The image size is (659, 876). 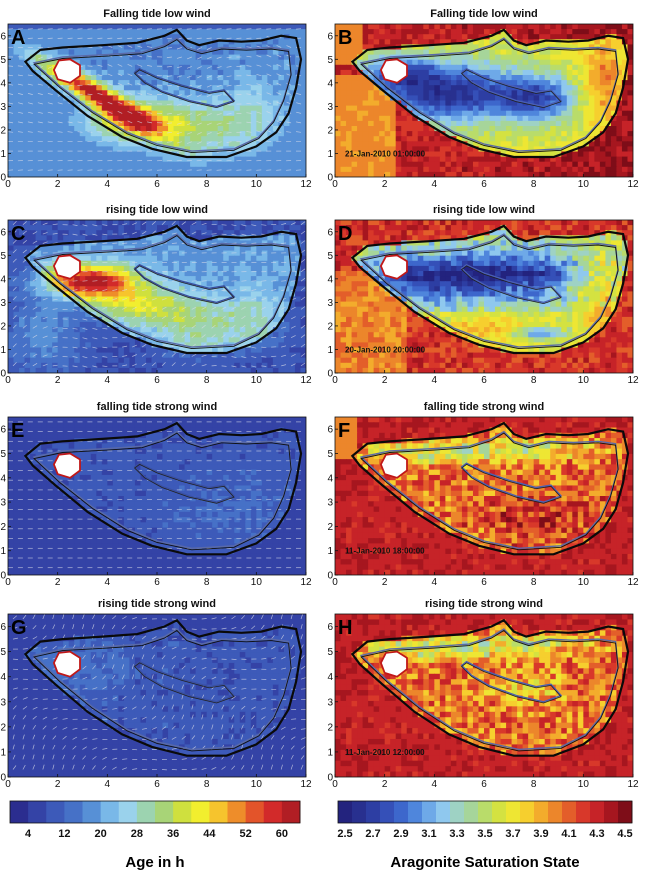 I want to click on colorbar-tick-label: 4.3, so click(x=596, y=834).